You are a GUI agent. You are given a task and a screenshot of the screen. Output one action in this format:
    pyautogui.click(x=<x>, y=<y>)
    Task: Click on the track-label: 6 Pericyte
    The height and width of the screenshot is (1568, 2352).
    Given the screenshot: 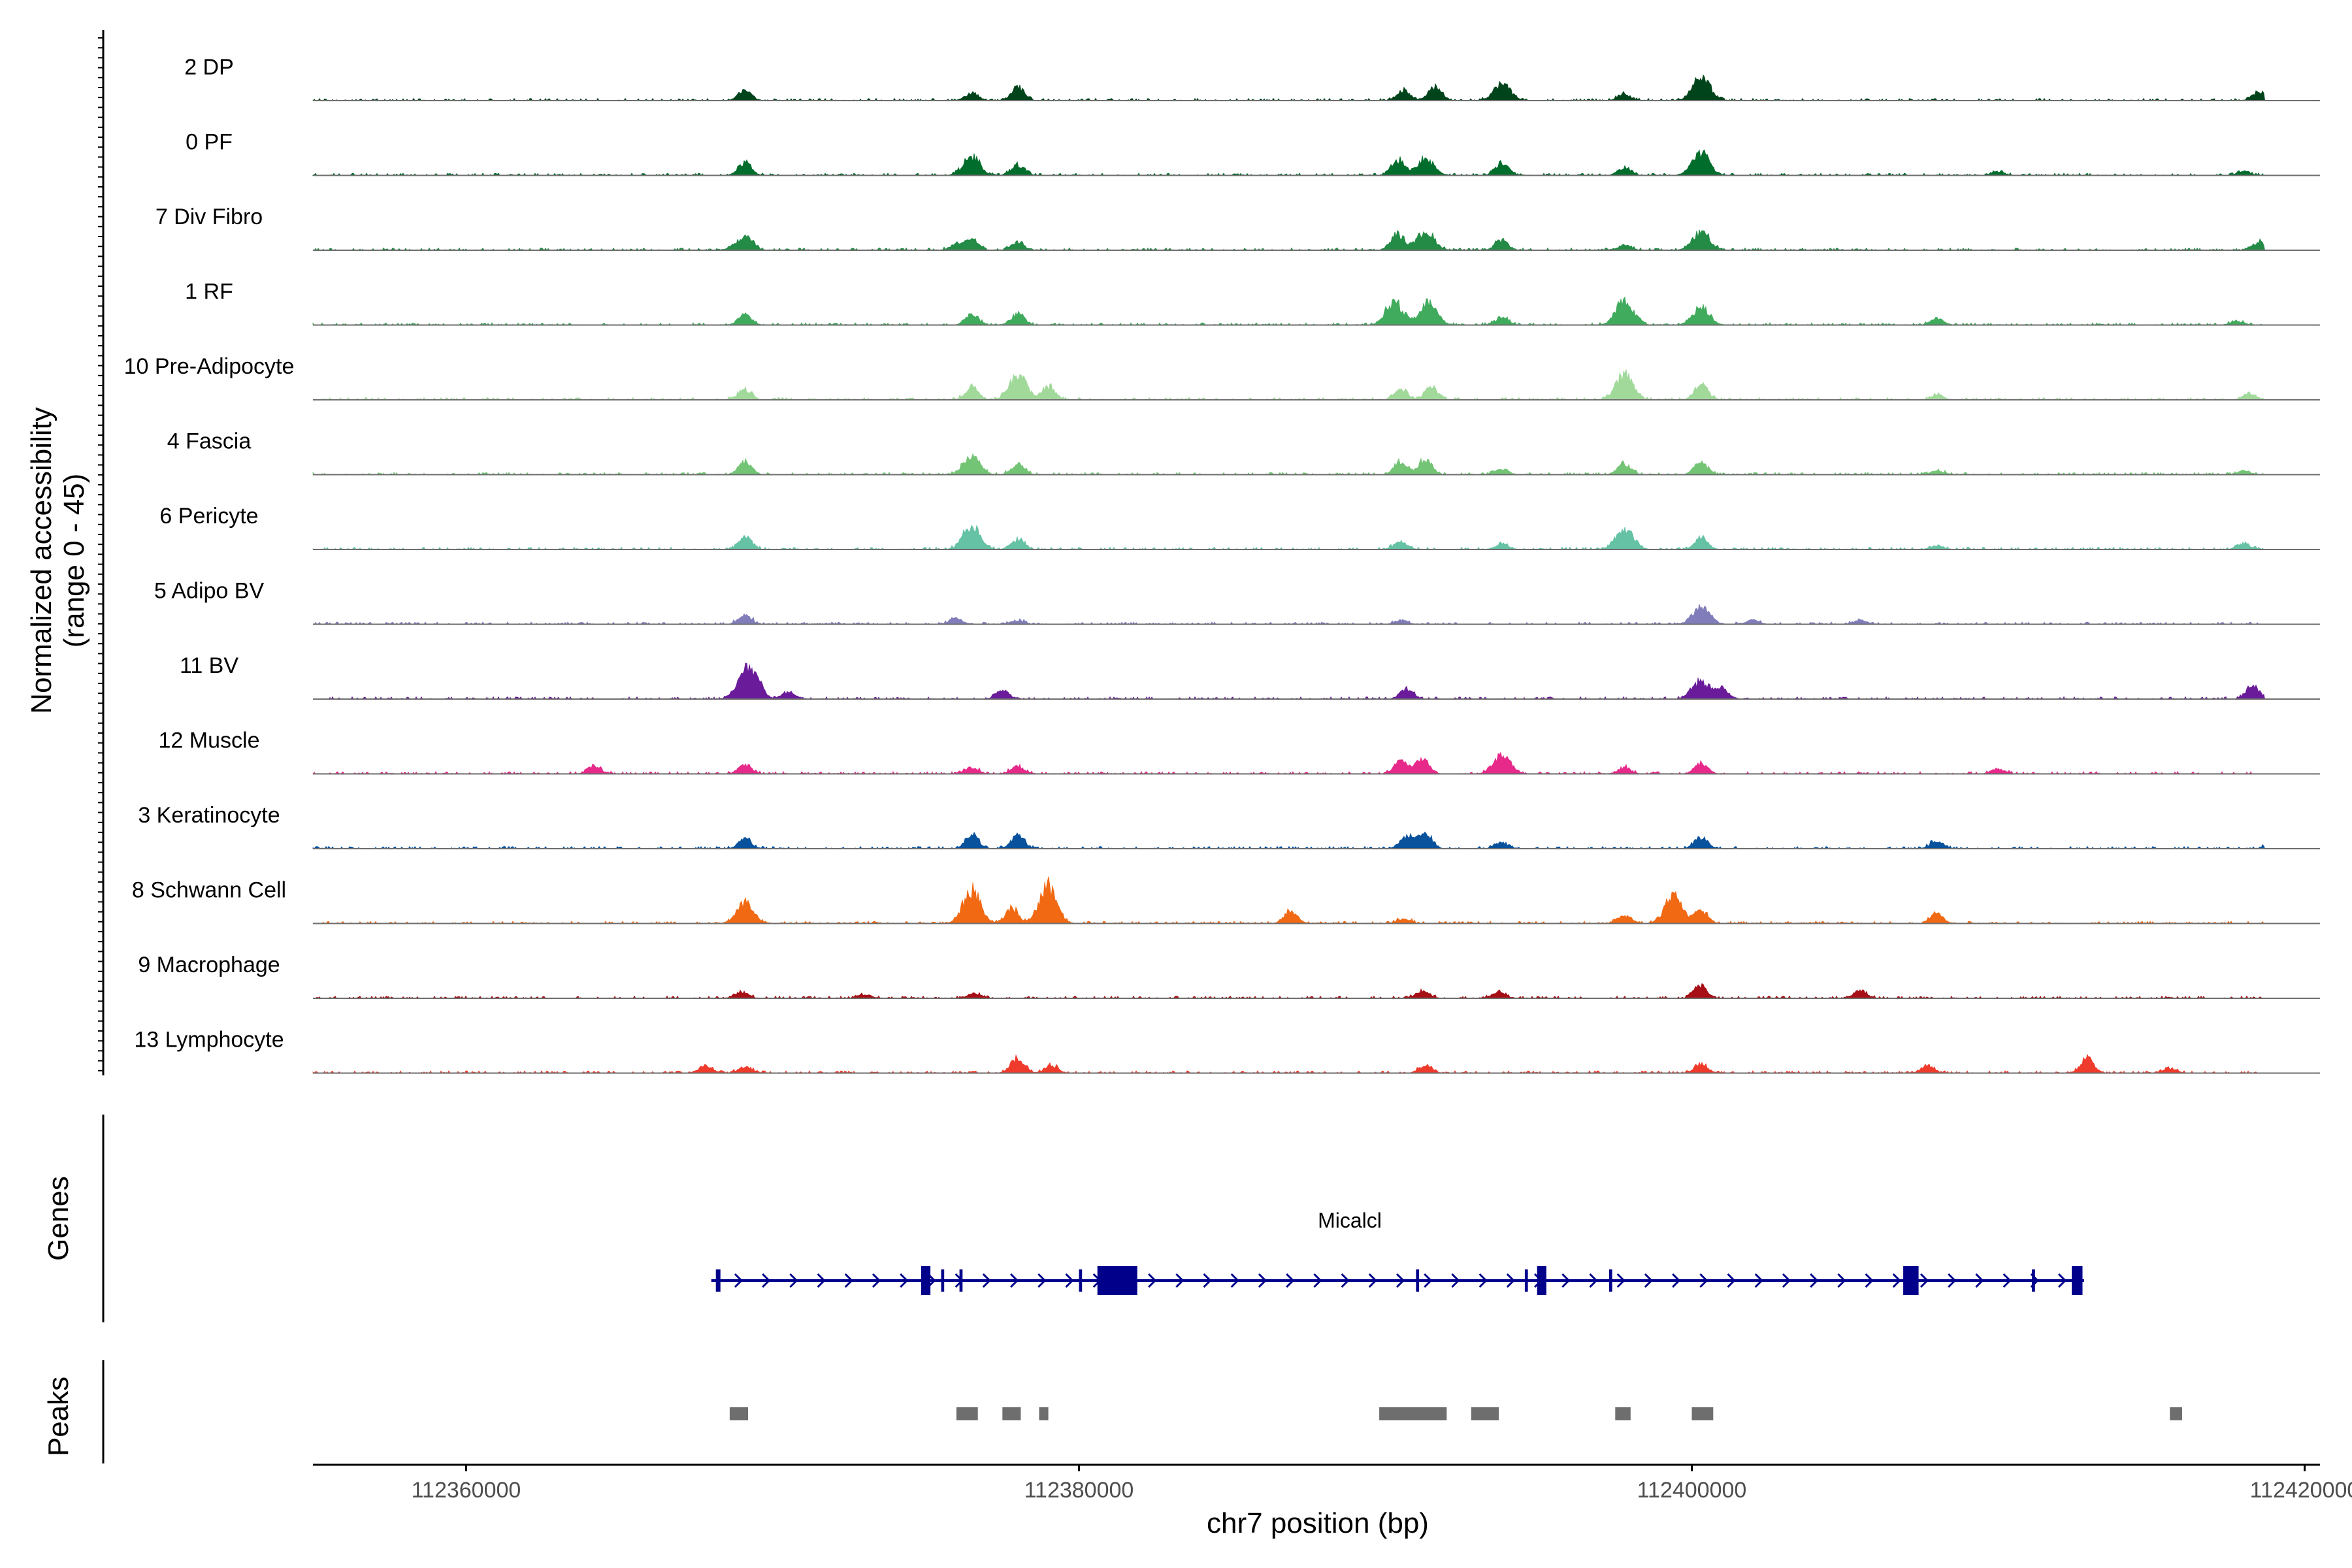 What is the action you would take?
    pyautogui.click(x=208, y=516)
    